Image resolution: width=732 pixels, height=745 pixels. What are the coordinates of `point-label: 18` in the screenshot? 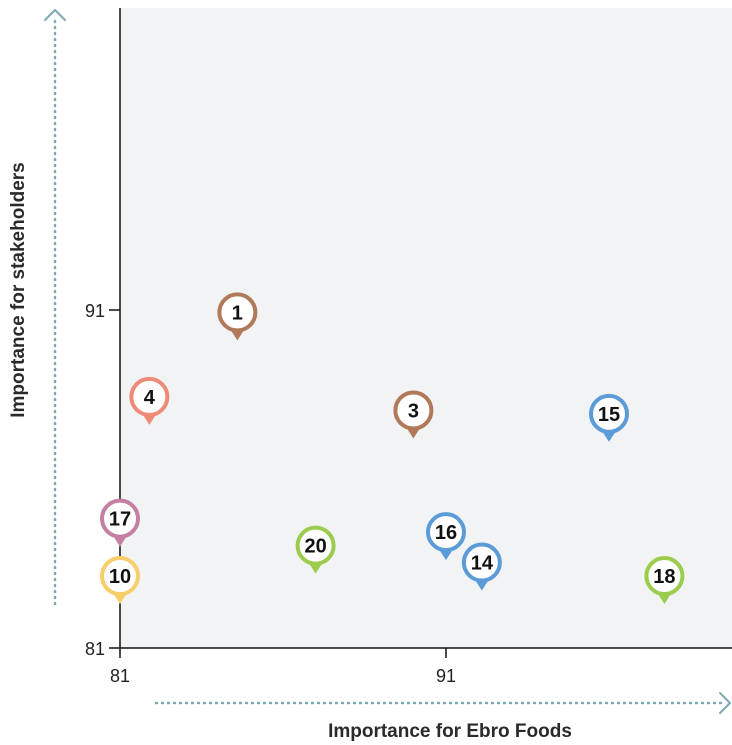 It's located at (664, 577).